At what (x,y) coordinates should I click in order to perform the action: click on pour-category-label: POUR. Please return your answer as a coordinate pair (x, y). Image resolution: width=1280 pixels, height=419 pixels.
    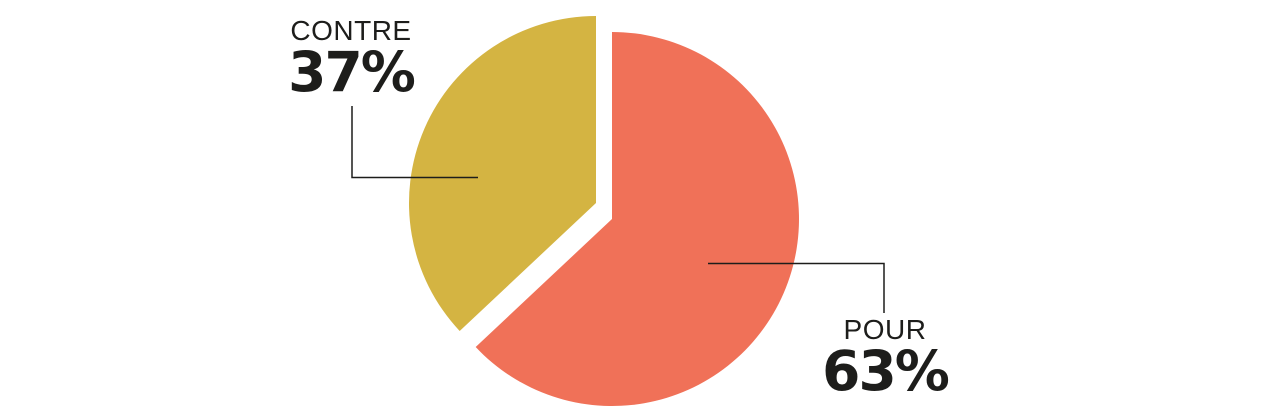
    Looking at the image, I should click on (885, 329).